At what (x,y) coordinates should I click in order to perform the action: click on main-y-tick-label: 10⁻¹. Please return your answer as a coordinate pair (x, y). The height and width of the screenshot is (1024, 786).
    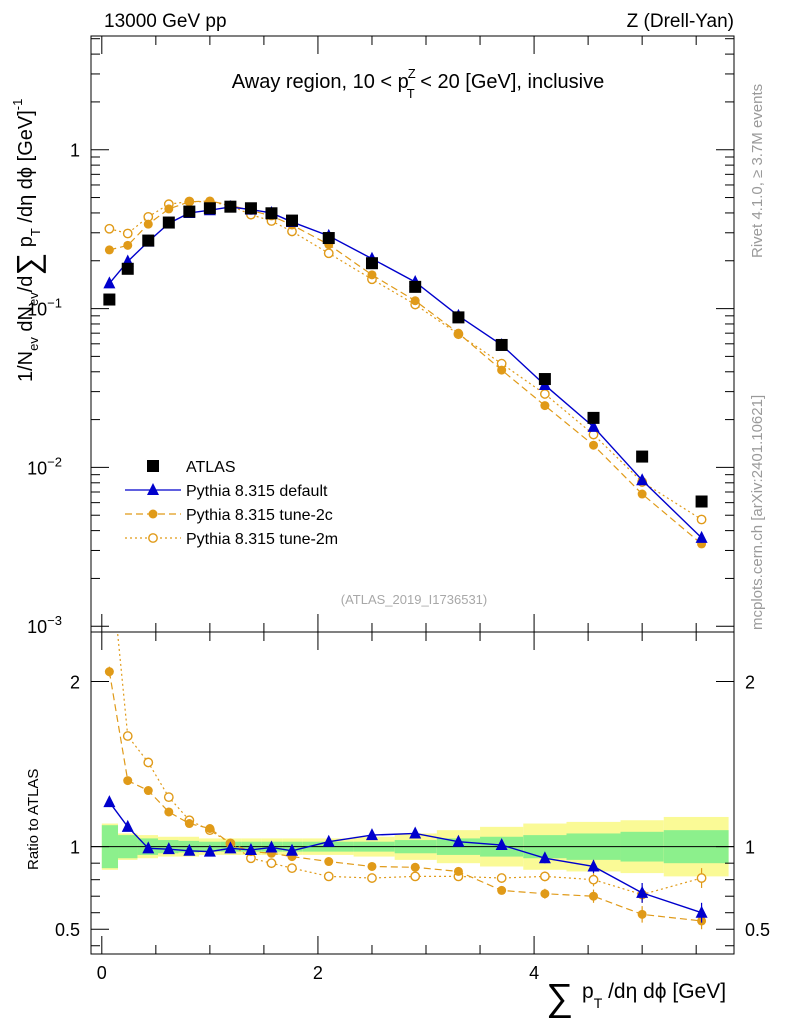
    Looking at the image, I should click on (44, 308).